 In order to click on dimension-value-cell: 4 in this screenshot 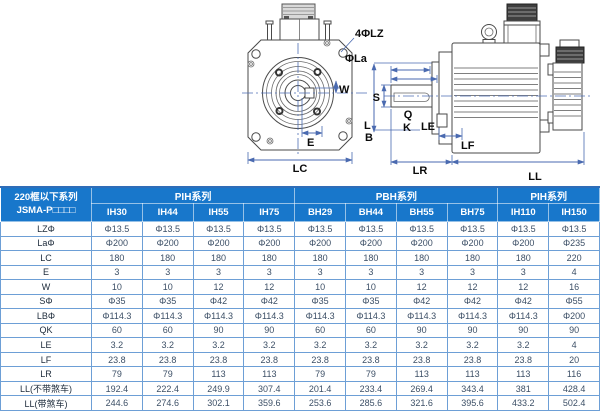, I will do `click(574, 345)`.